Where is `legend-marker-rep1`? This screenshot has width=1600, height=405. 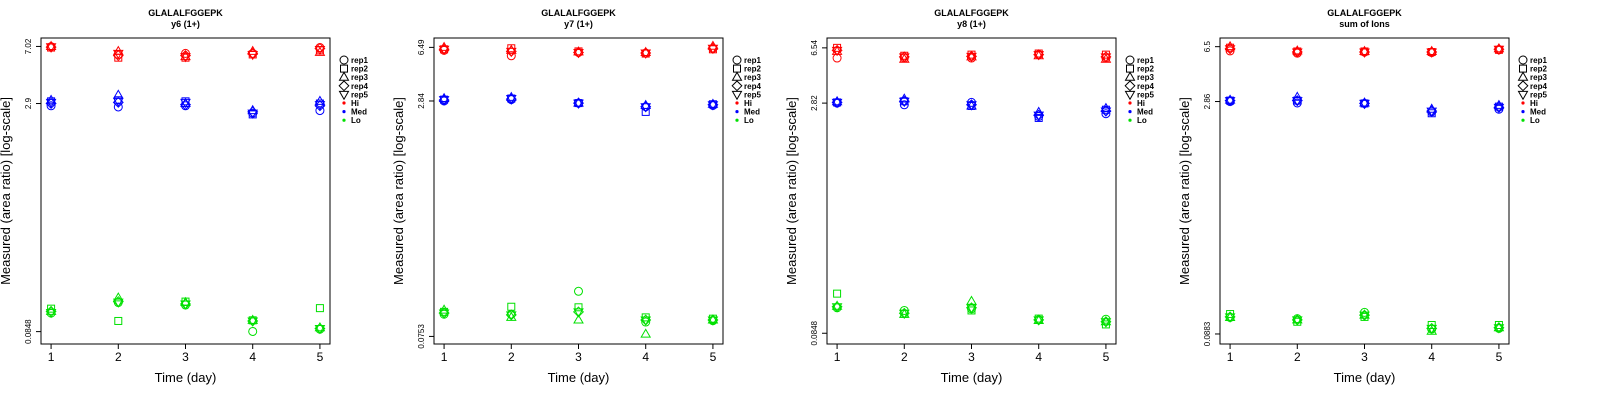
legend-marker-rep1 is located at coordinates (1523, 60).